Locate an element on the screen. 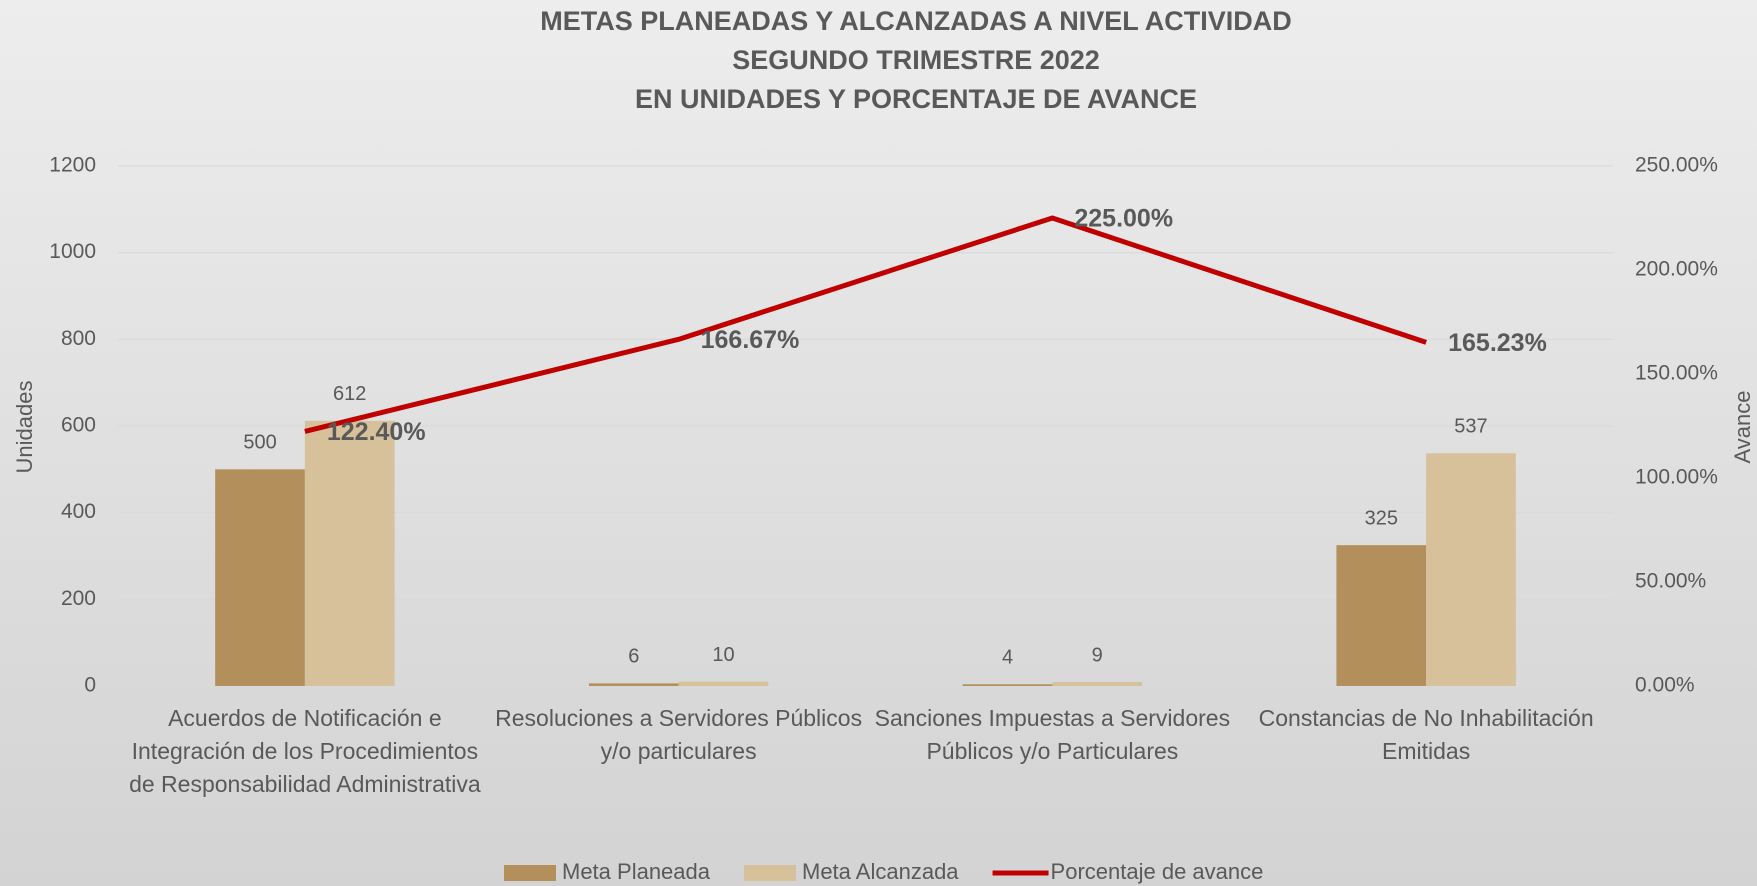 The image size is (1757, 886). y2-tick-label: 250.00% is located at coordinates (1676, 165).